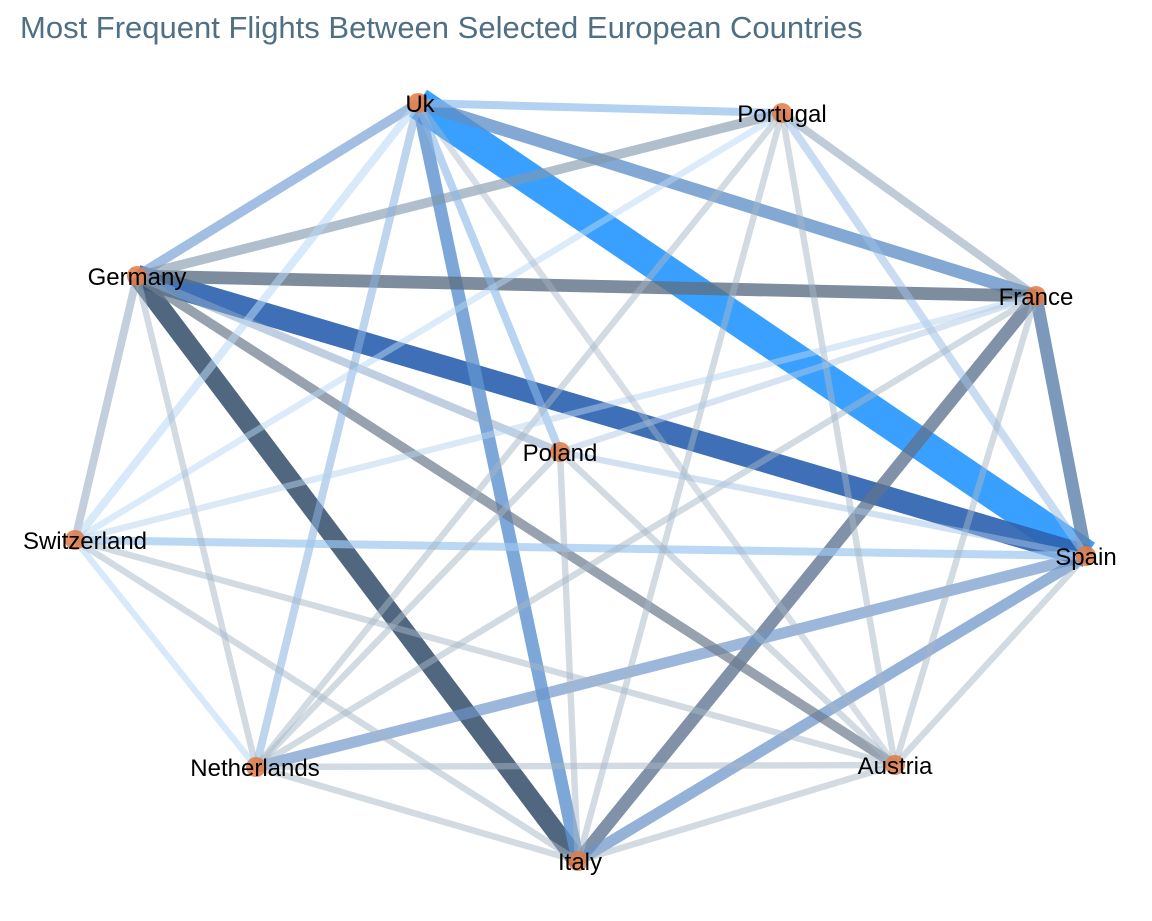 This screenshot has height=921, width=1152. I want to click on edge-uk-germany, so click(277, 189).